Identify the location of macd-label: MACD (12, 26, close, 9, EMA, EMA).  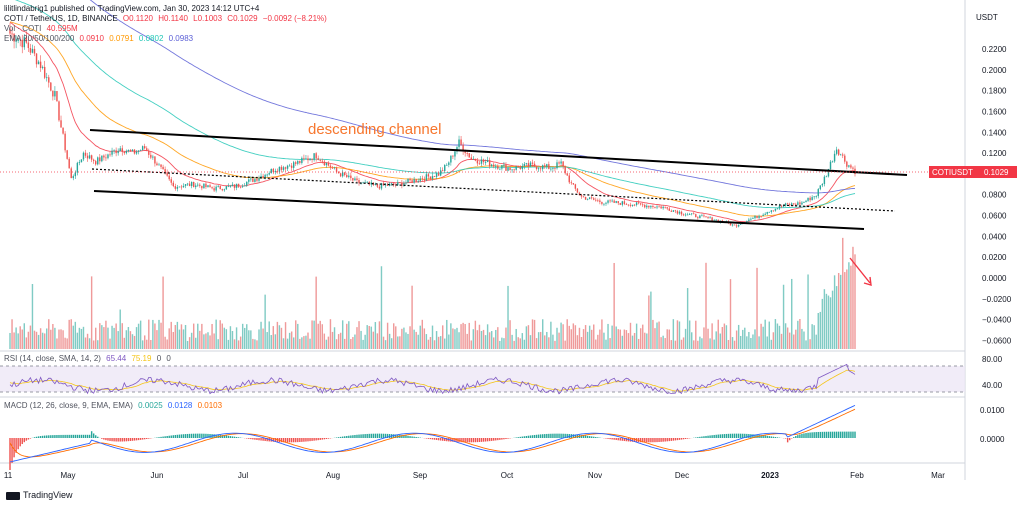
(68, 405).